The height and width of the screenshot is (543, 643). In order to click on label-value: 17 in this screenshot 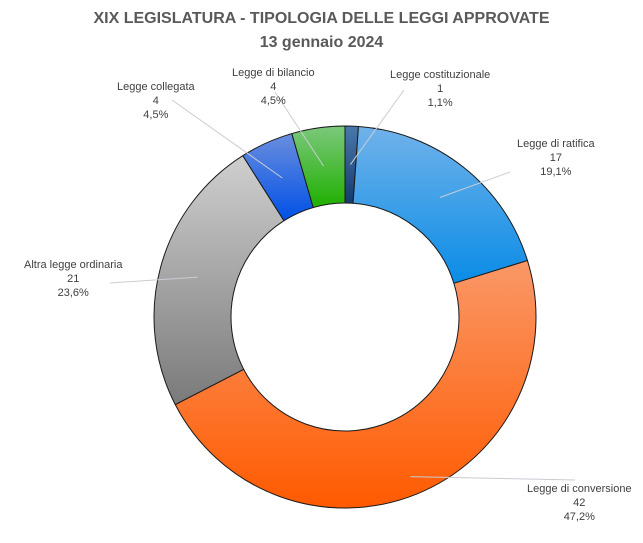, I will do `click(555, 158)`.